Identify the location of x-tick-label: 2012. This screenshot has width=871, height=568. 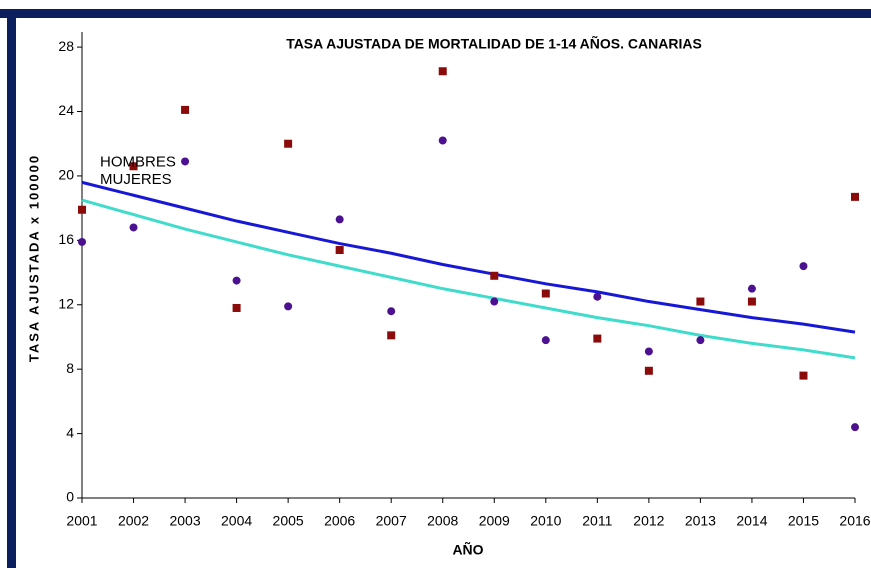
(648, 521).